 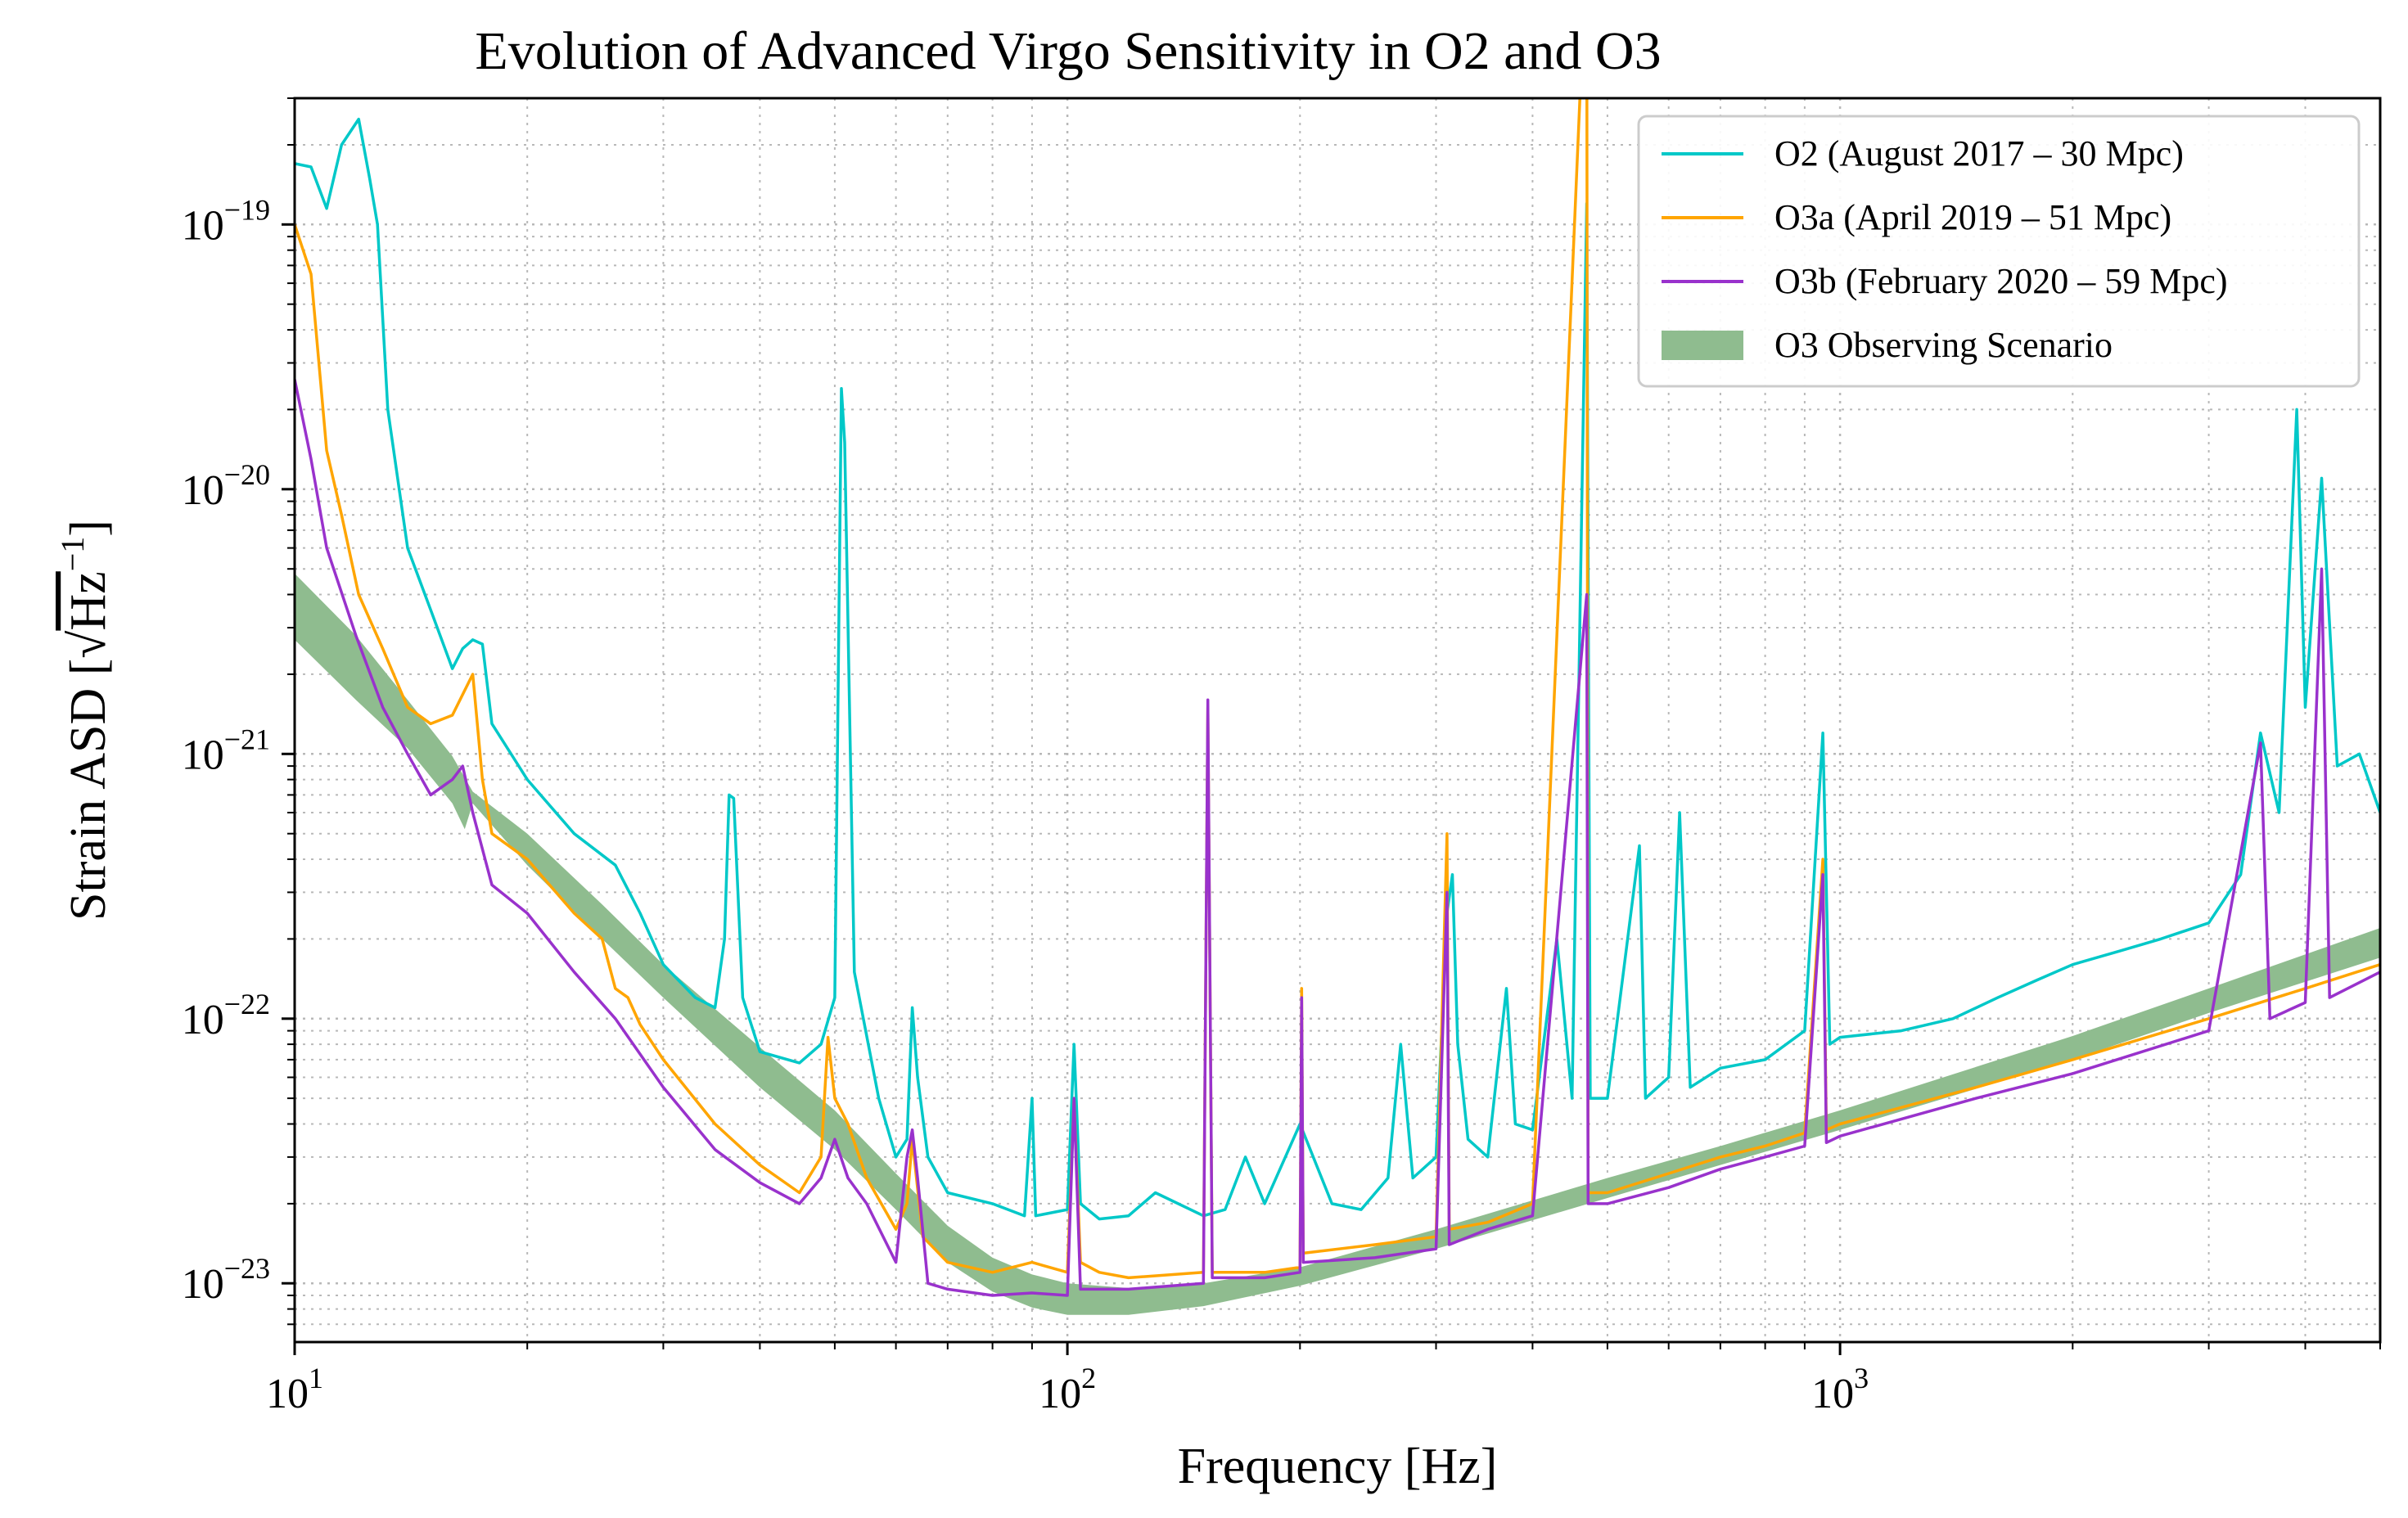 I want to click on y-tick-label: 10−20, so click(x=226, y=486).